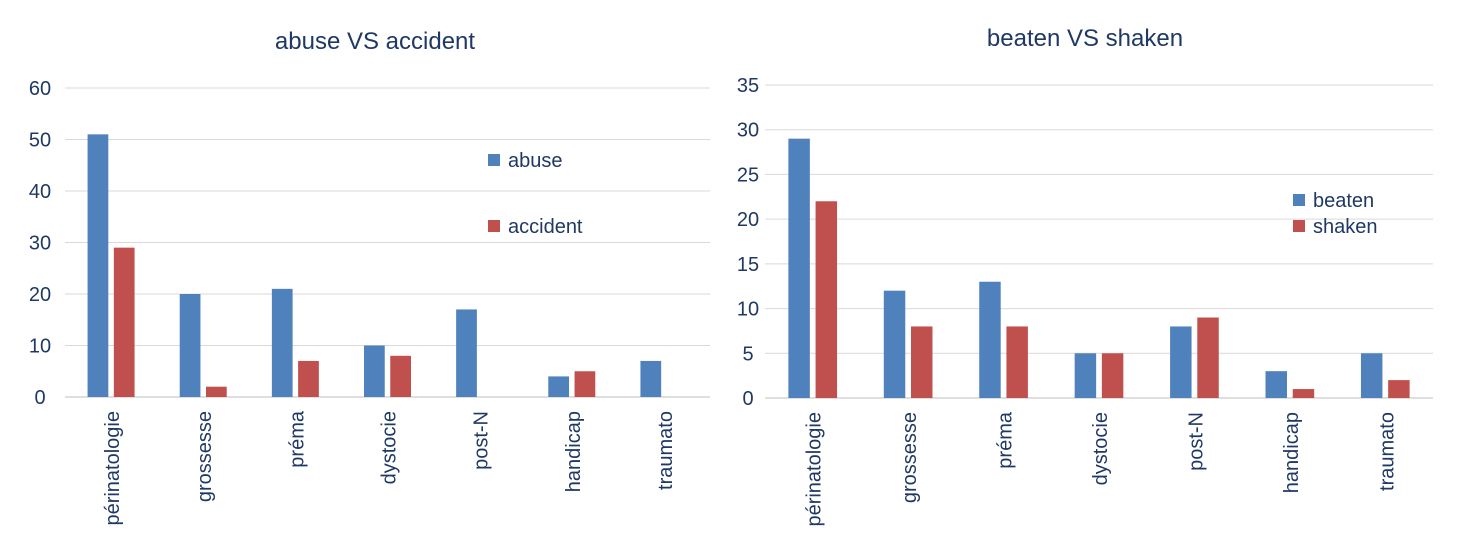 The height and width of the screenshot is (559, 1461). I want to click on y-tick-label: 40, so click(40, 192).